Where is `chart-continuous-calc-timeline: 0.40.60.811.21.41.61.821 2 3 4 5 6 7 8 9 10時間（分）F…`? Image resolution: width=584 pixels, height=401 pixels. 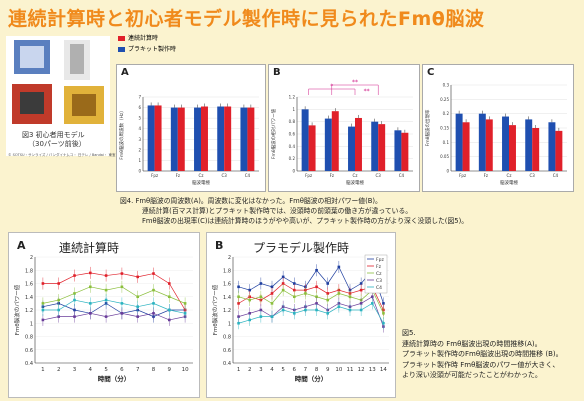 chart-continuous-calc-timeline: 0.40.60.811.21.41.61.821 2 3 4 5 6 7 8 9 10時間（分）F… is located at coordinates (104, 315).